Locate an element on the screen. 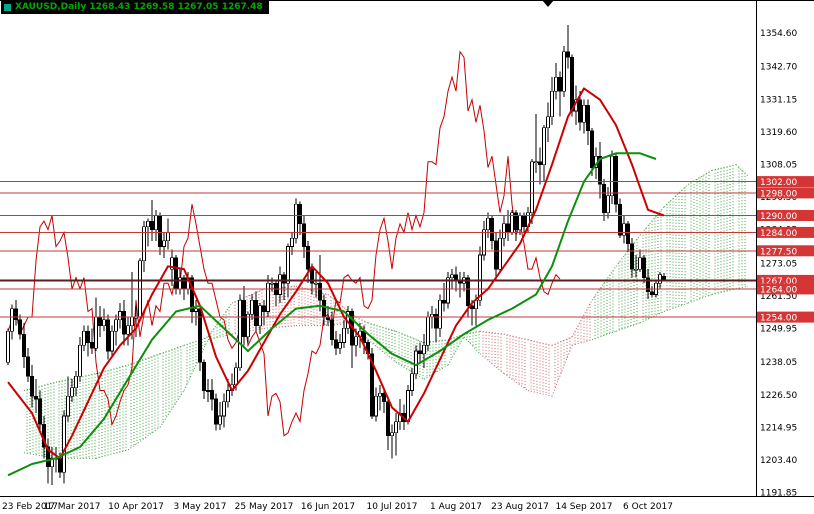  price-scale-label: 1273.05 is located at coordinates (778, 264).